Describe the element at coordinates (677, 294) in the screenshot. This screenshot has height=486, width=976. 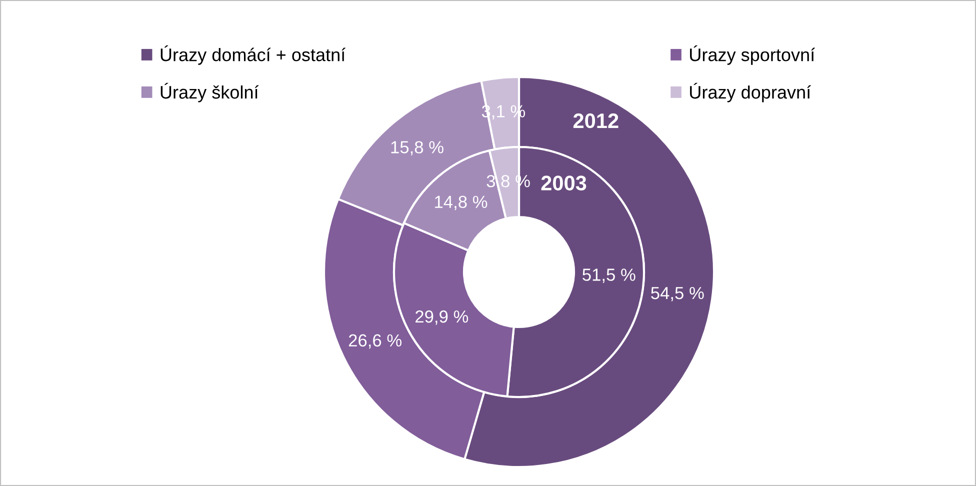
I see `data-label: 54,5 %` at that location.